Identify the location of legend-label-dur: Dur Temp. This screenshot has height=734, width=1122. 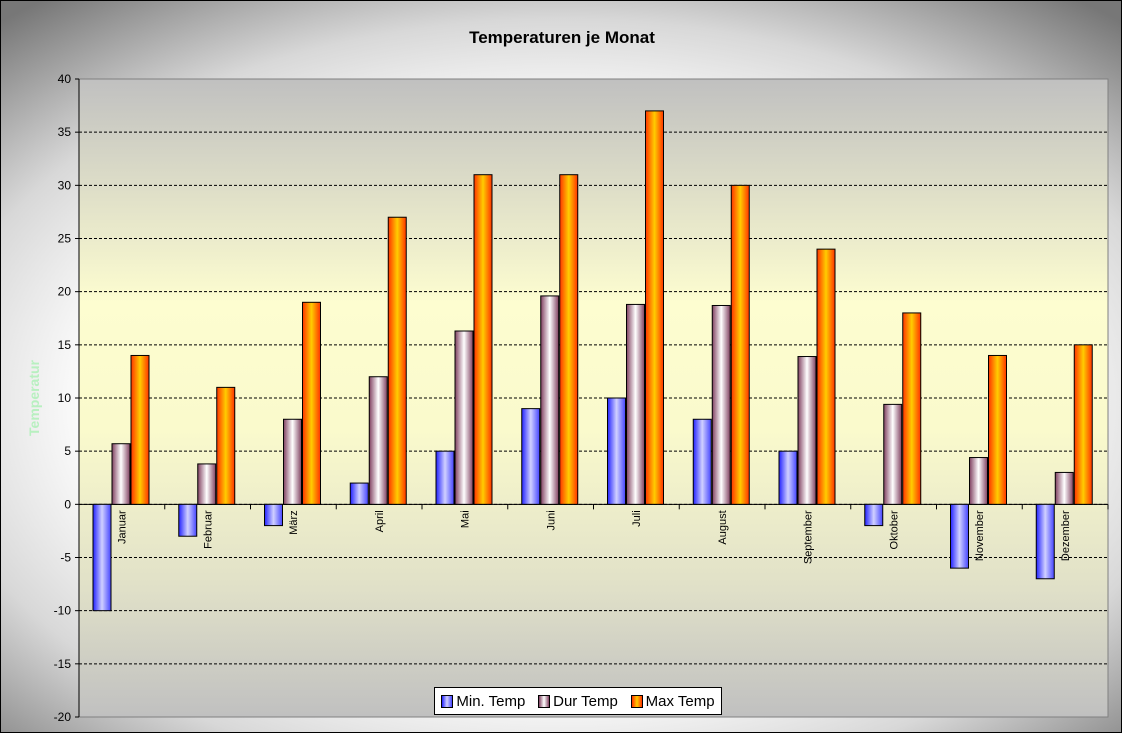
(585, 701).